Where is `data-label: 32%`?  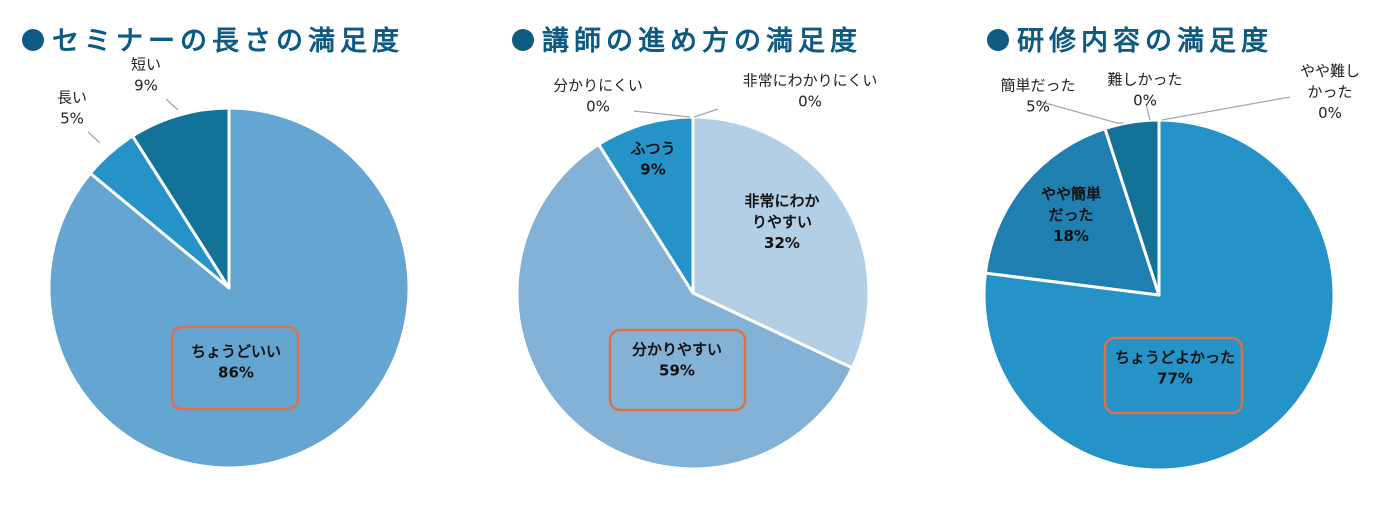
data-label: 32% is located at coordinates (782, 243).